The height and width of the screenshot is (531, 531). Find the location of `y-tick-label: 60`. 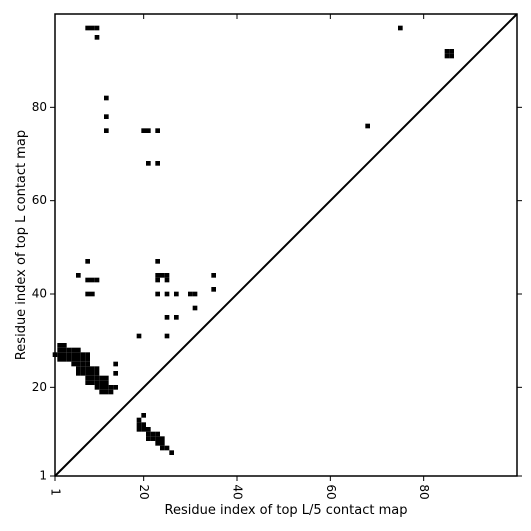

y-tick-label: 60 is located at coordinates (39, 200).